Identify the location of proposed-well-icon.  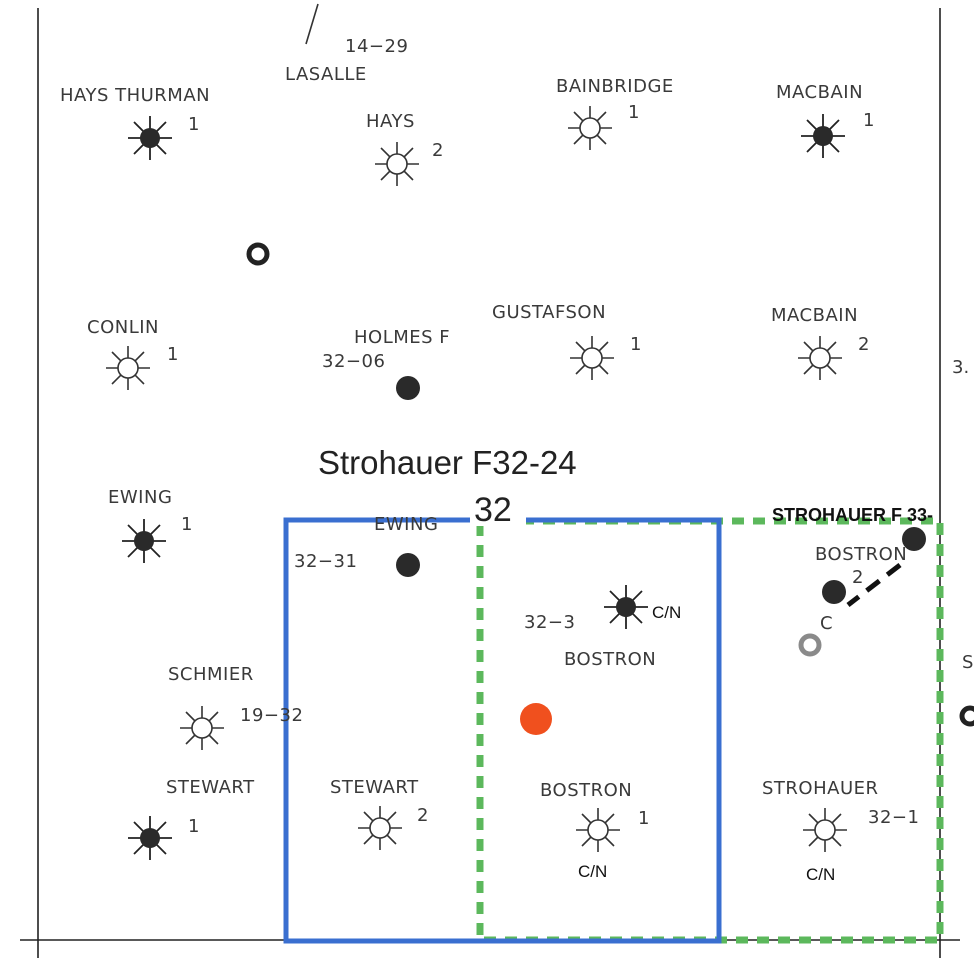
(536, 719).